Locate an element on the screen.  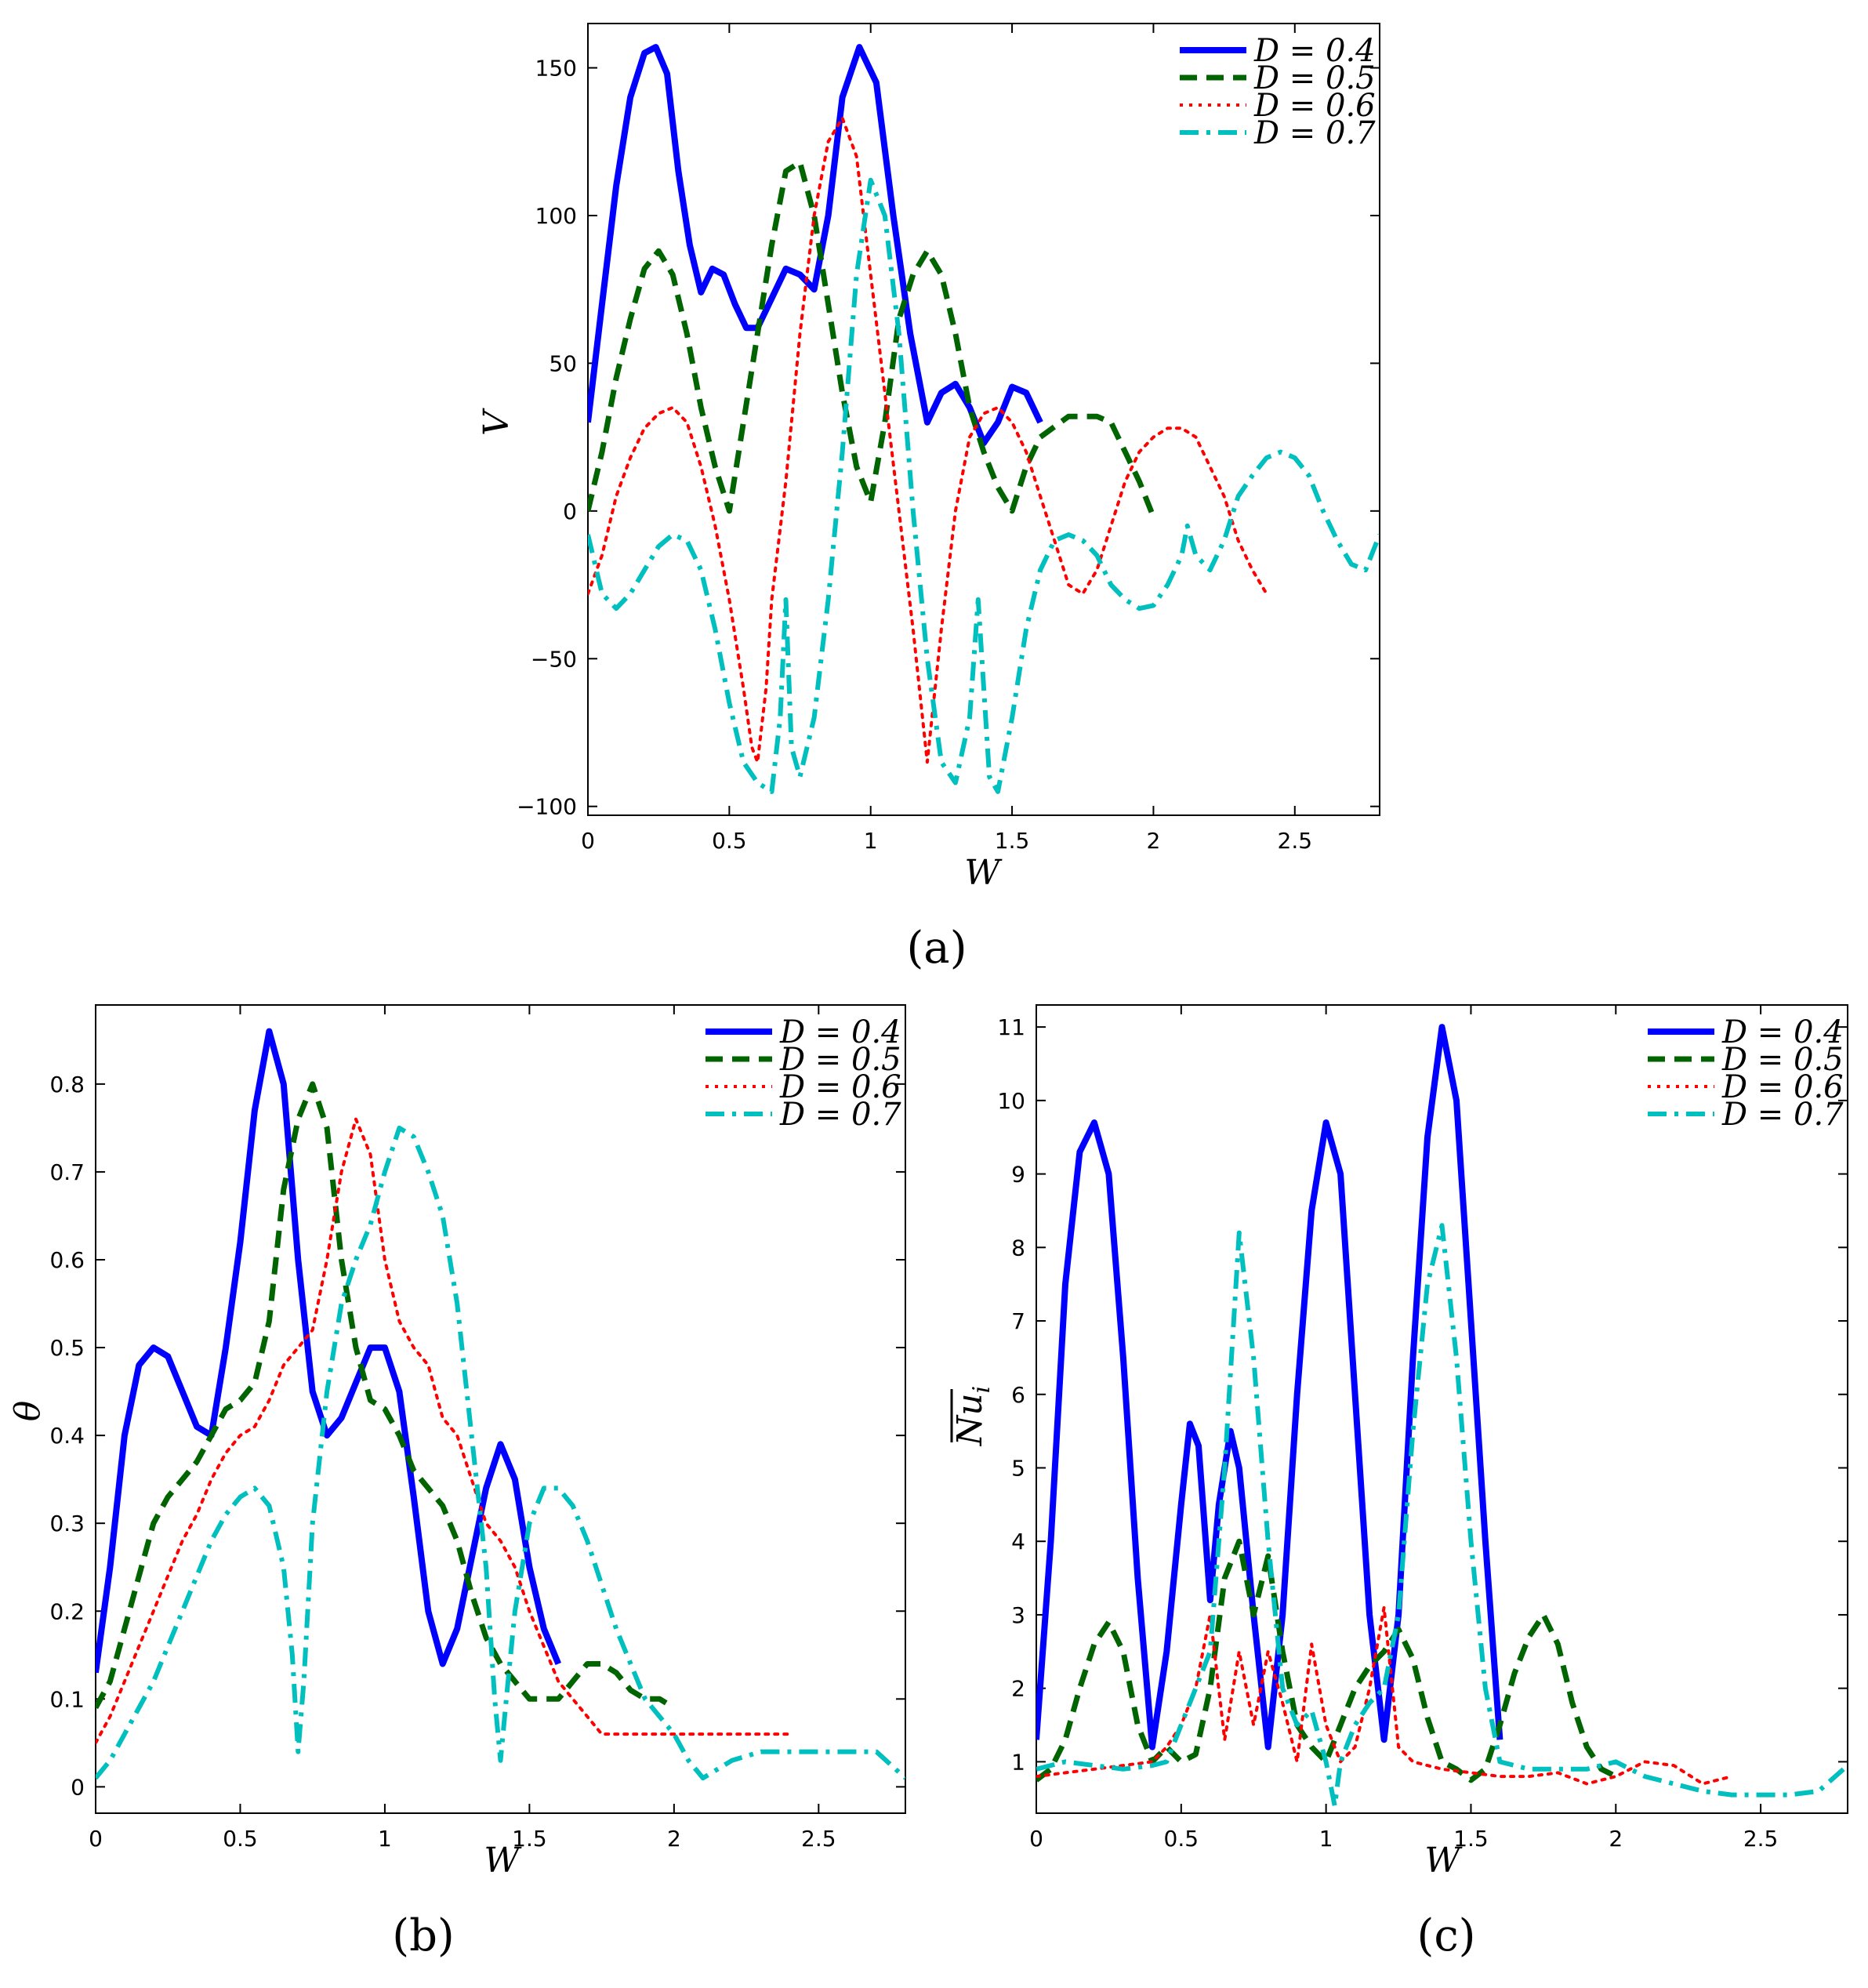
panel-a-ytick-label: −50 is located at coordinates (554, 659).